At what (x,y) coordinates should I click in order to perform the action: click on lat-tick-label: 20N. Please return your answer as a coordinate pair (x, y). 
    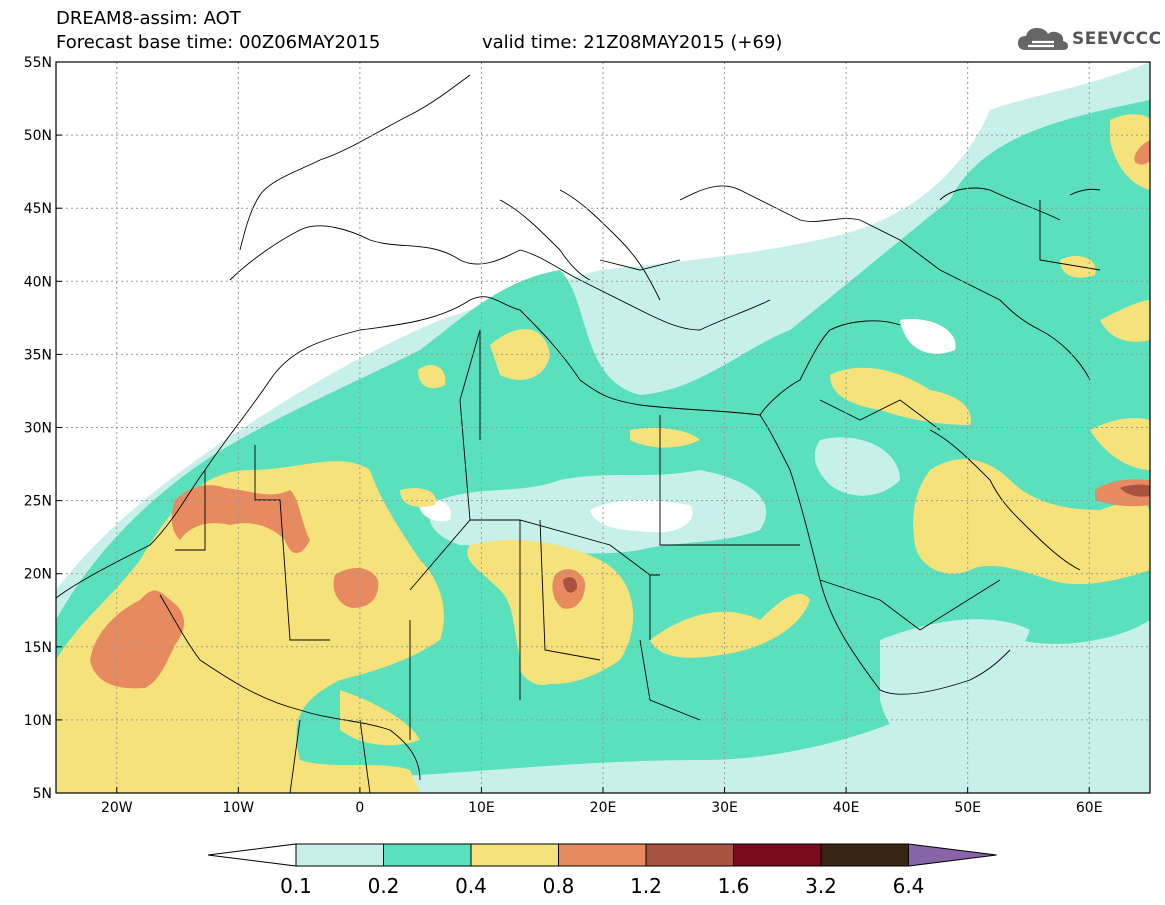
    Looking at the image, I should click on (38, 575).